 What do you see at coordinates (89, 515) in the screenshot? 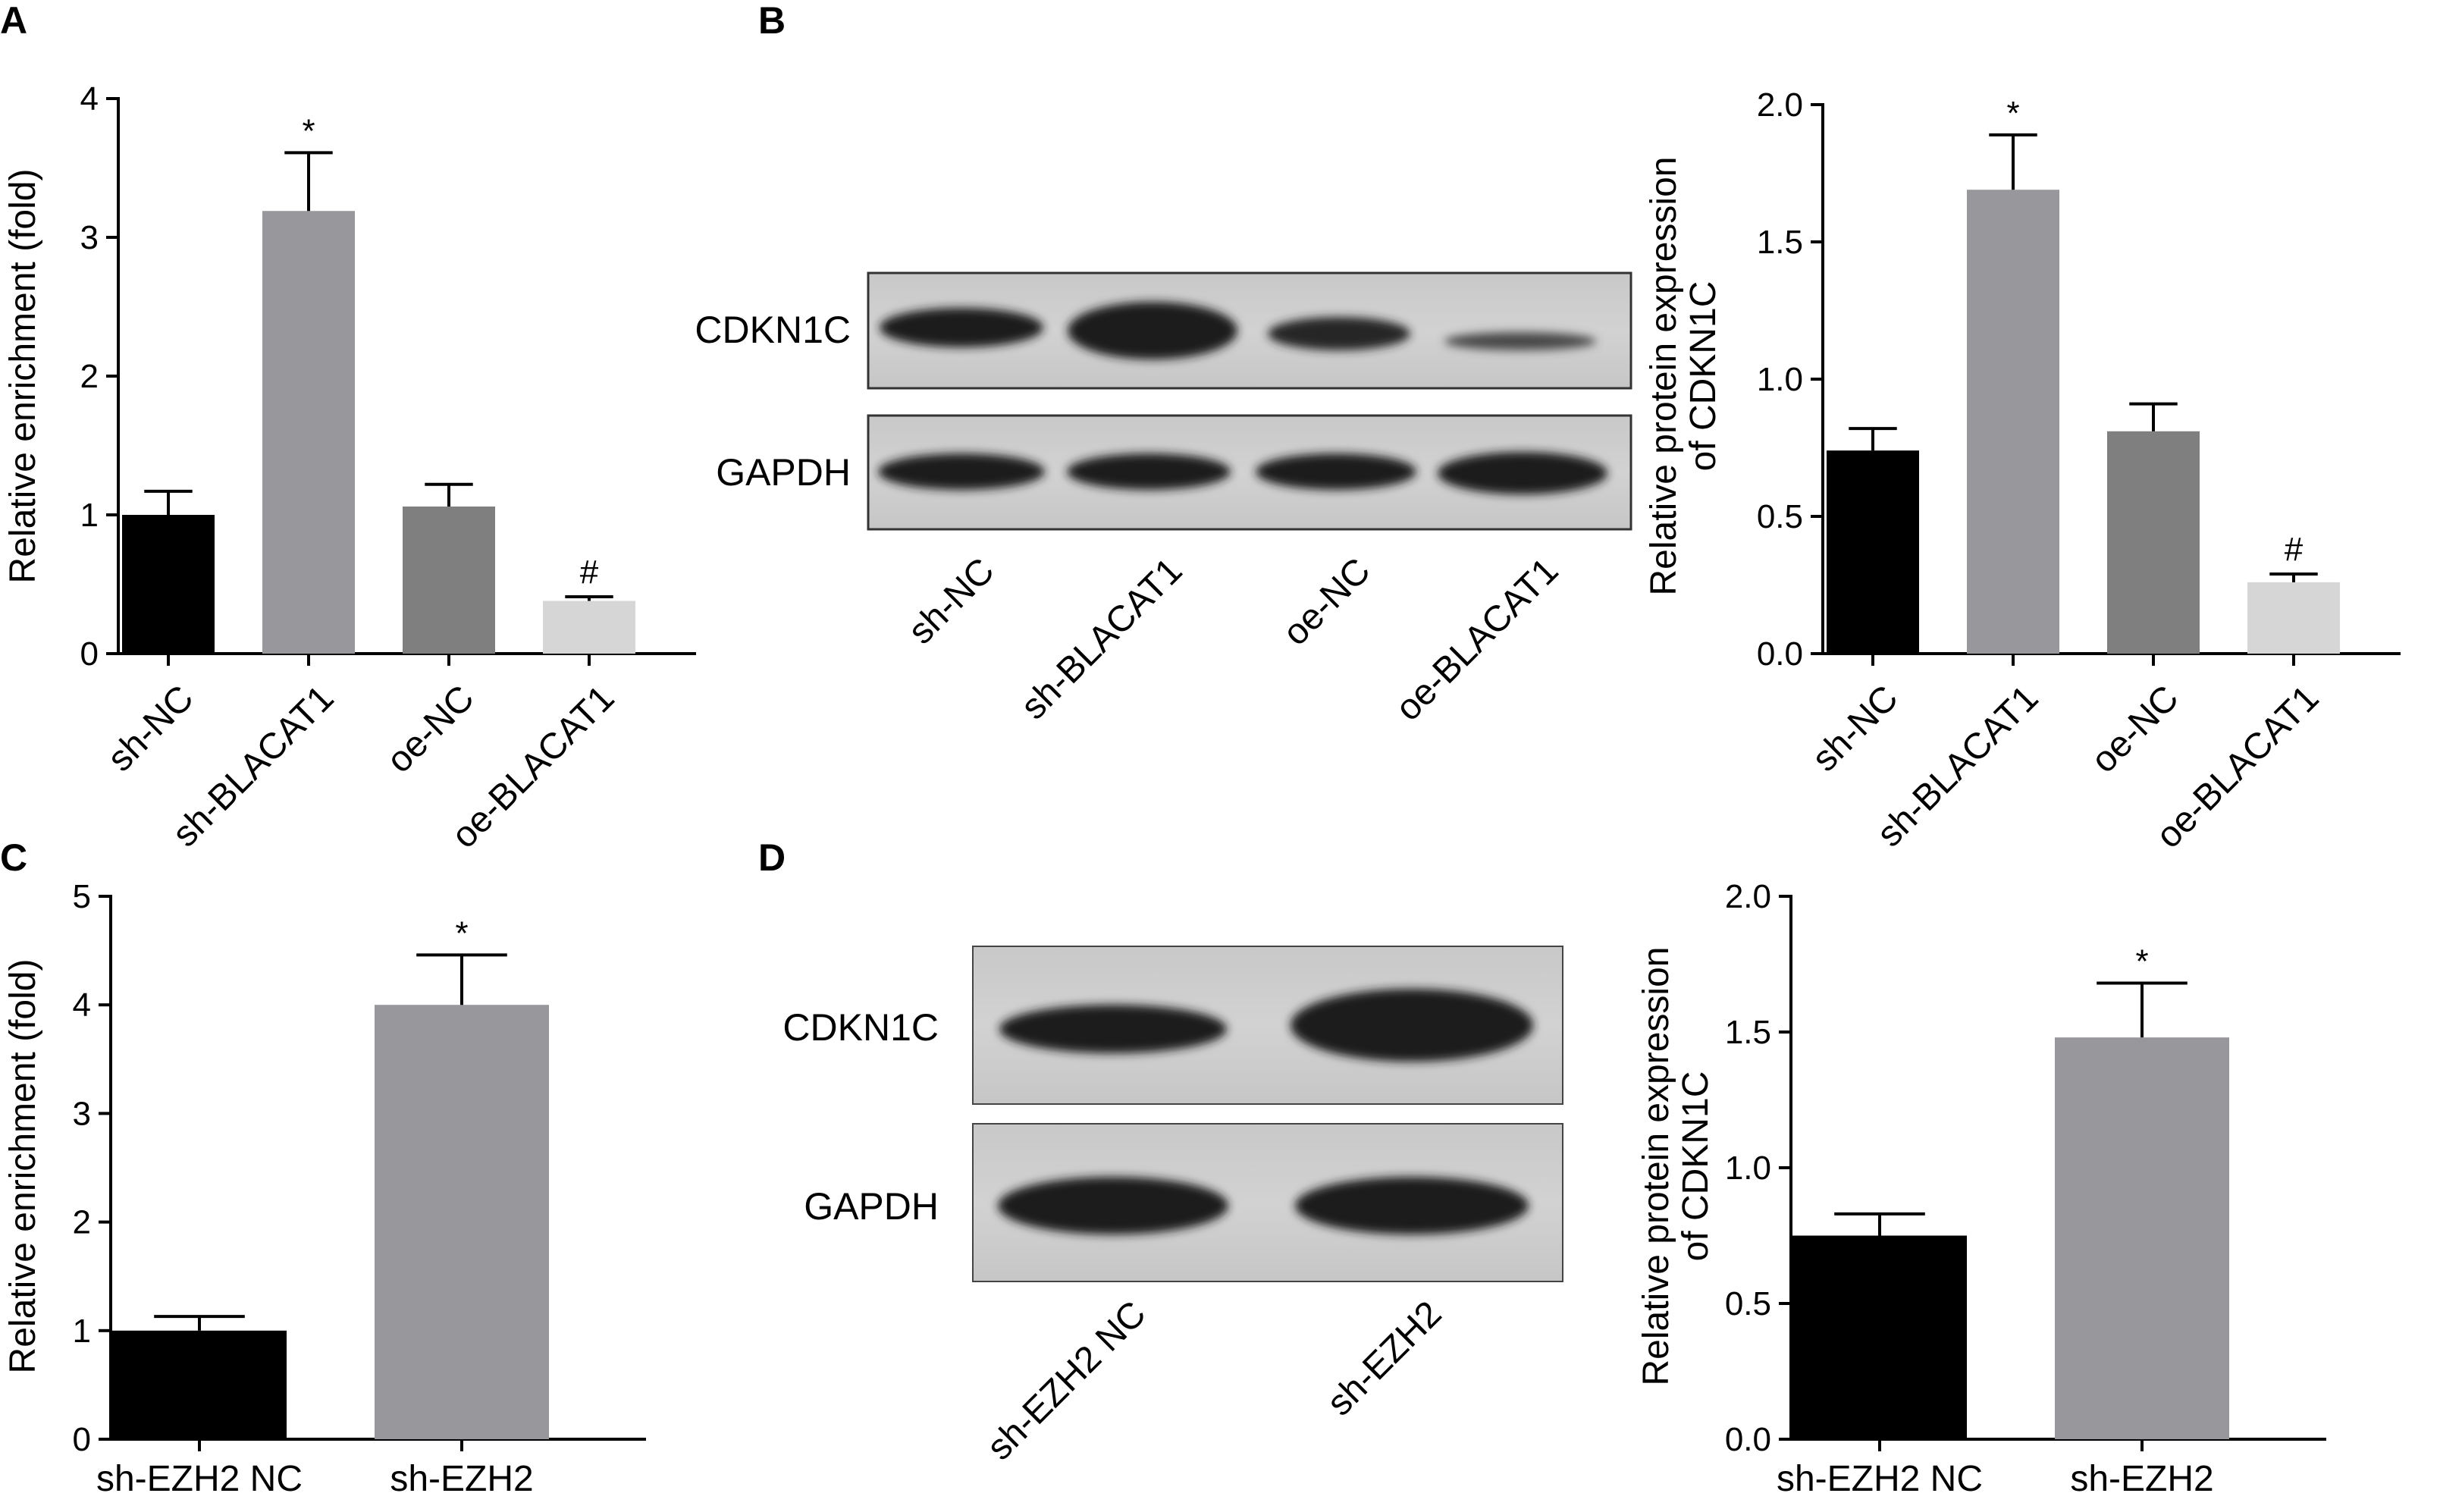
I see `y-tick-label-a: 1` at bounding box center [89, 515].